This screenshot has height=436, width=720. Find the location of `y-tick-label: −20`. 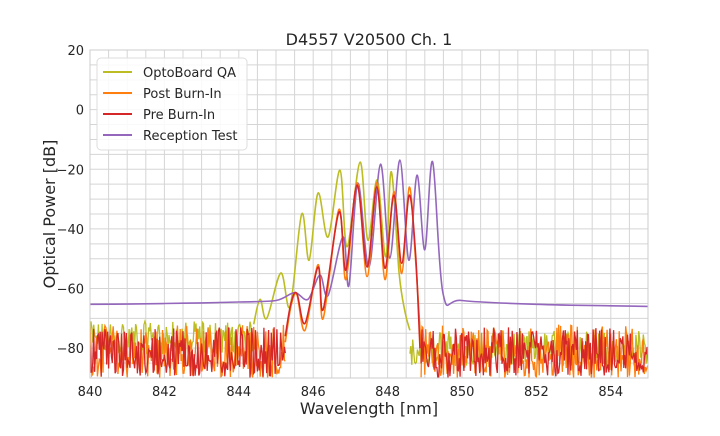

y-tick-label: −20 is located at coordinates (70, 170).